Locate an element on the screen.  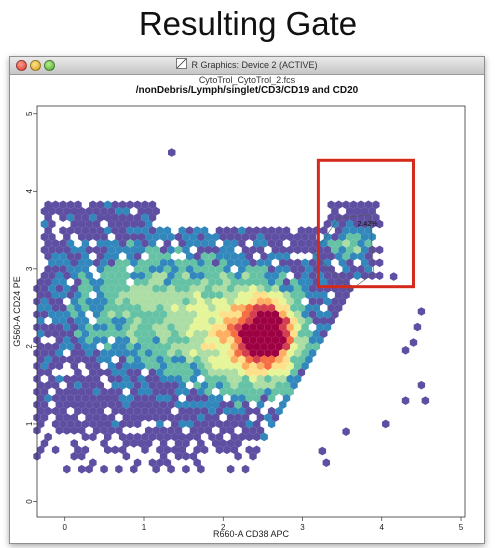
close-window-button is located at coordinates (21, 65).